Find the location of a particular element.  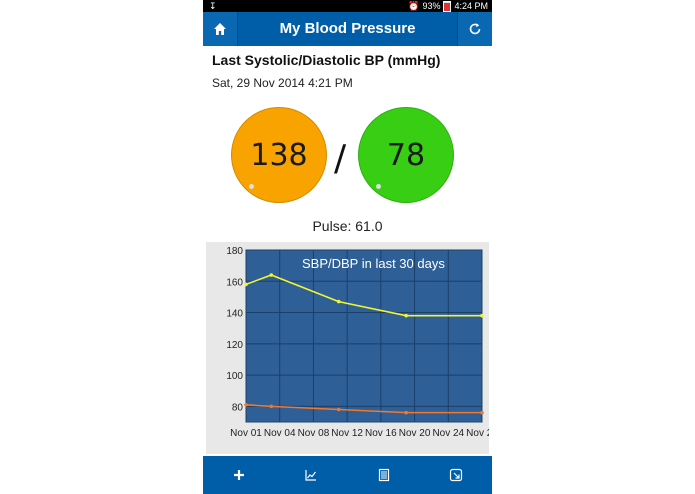

x-tick-label: Nov 04 is located at coordinates (280, 433).